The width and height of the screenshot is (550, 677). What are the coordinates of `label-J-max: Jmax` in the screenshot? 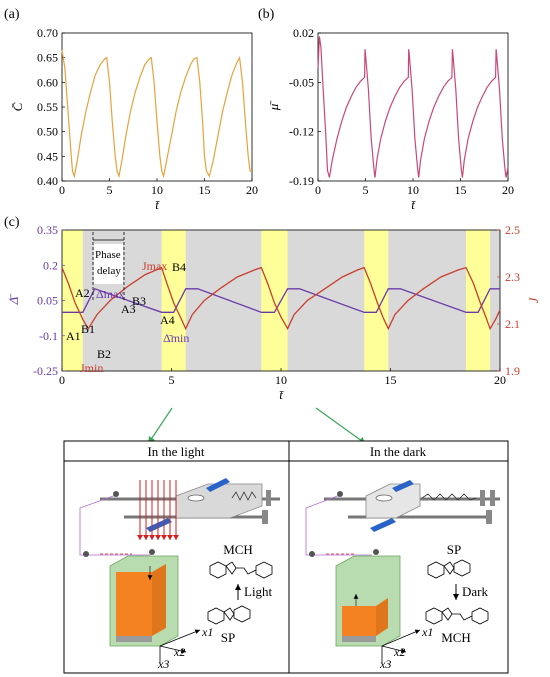 It's located at (154, 266).